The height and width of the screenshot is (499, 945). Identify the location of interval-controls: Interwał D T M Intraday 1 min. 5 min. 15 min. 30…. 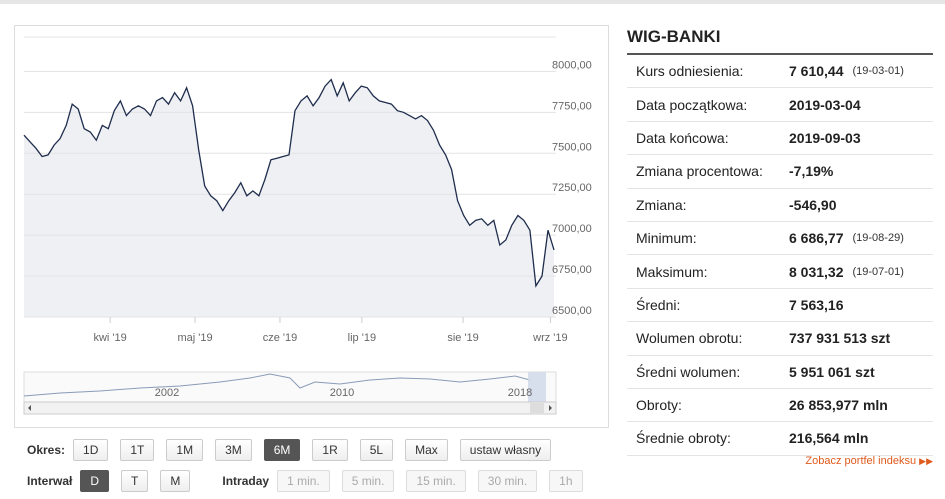
(304, 481).